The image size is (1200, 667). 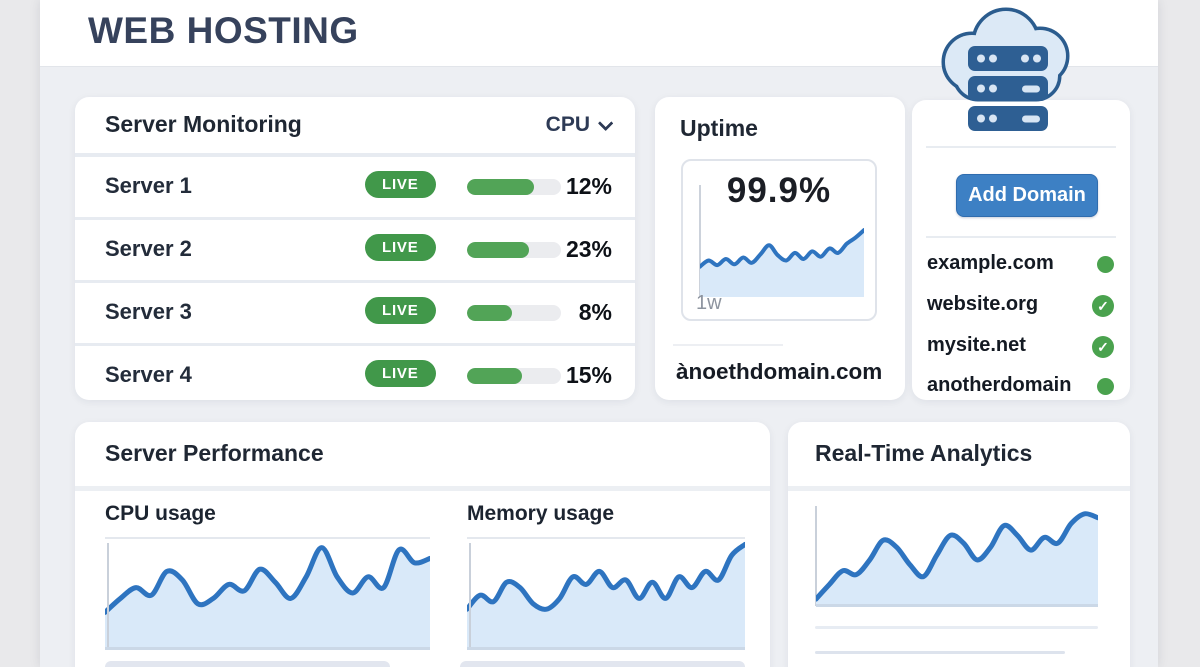 What do you see at coordinates (148, 374) in the screenshot?
I see `server-name: Server 4` at bounding box center [148, 374].